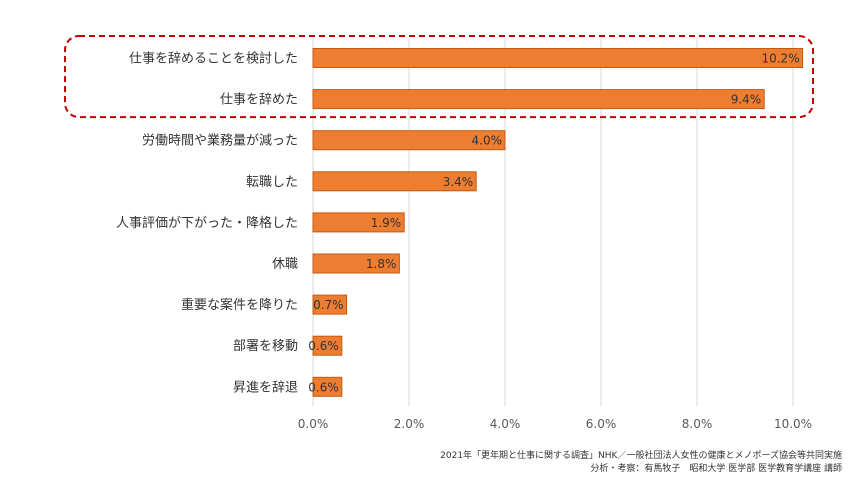 The image size is (850, 478). Describe the element at coordinates (505, 424) in the screenshot. I see `x-tick-label: 4.0%` at that location.